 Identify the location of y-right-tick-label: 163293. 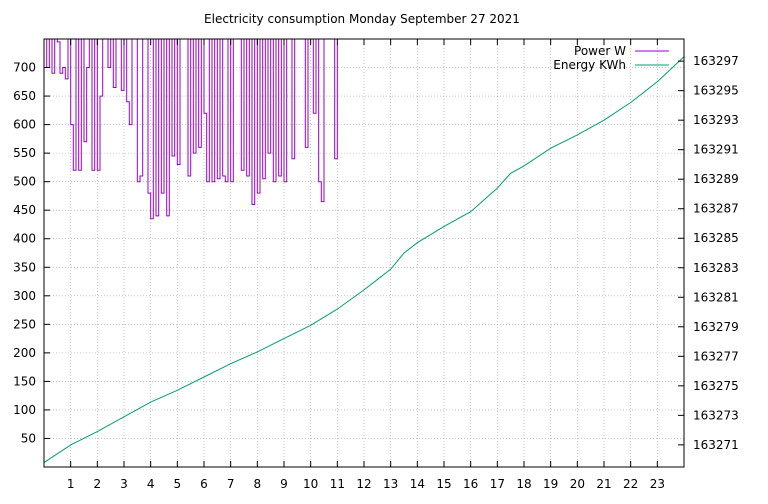
(716, 120).